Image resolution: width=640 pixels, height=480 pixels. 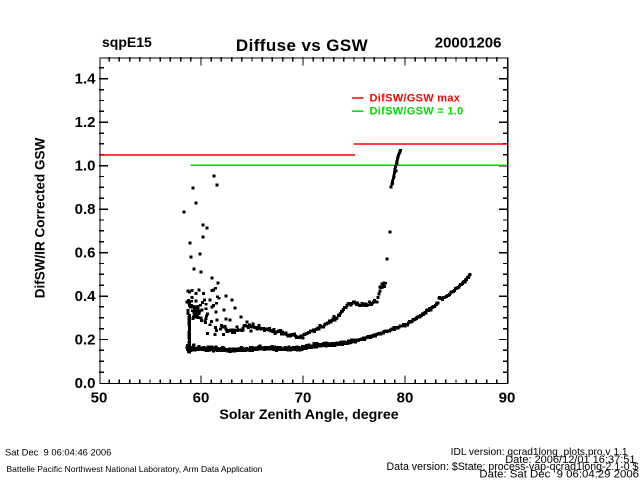 I want to click on svg-text: Diffuse vs GSW, so click(x=302, y=45).